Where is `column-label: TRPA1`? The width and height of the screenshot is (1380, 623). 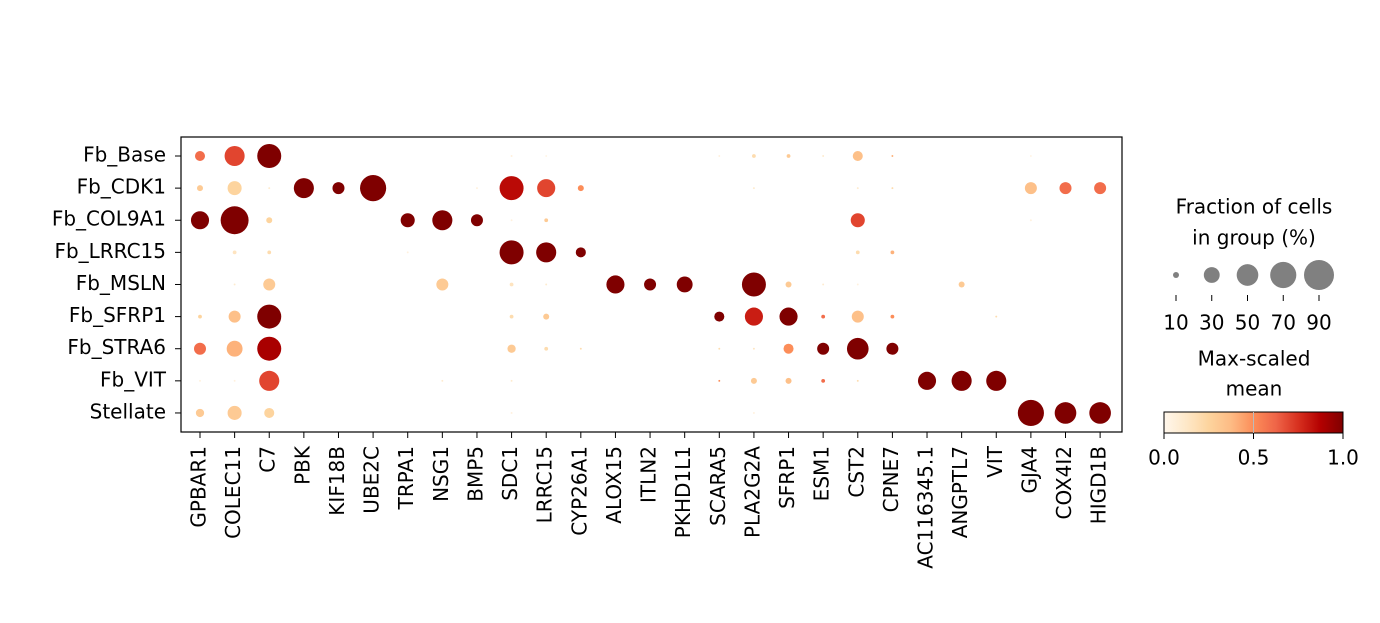
column-label: TRPA1 is located at coordinates (406, 478).